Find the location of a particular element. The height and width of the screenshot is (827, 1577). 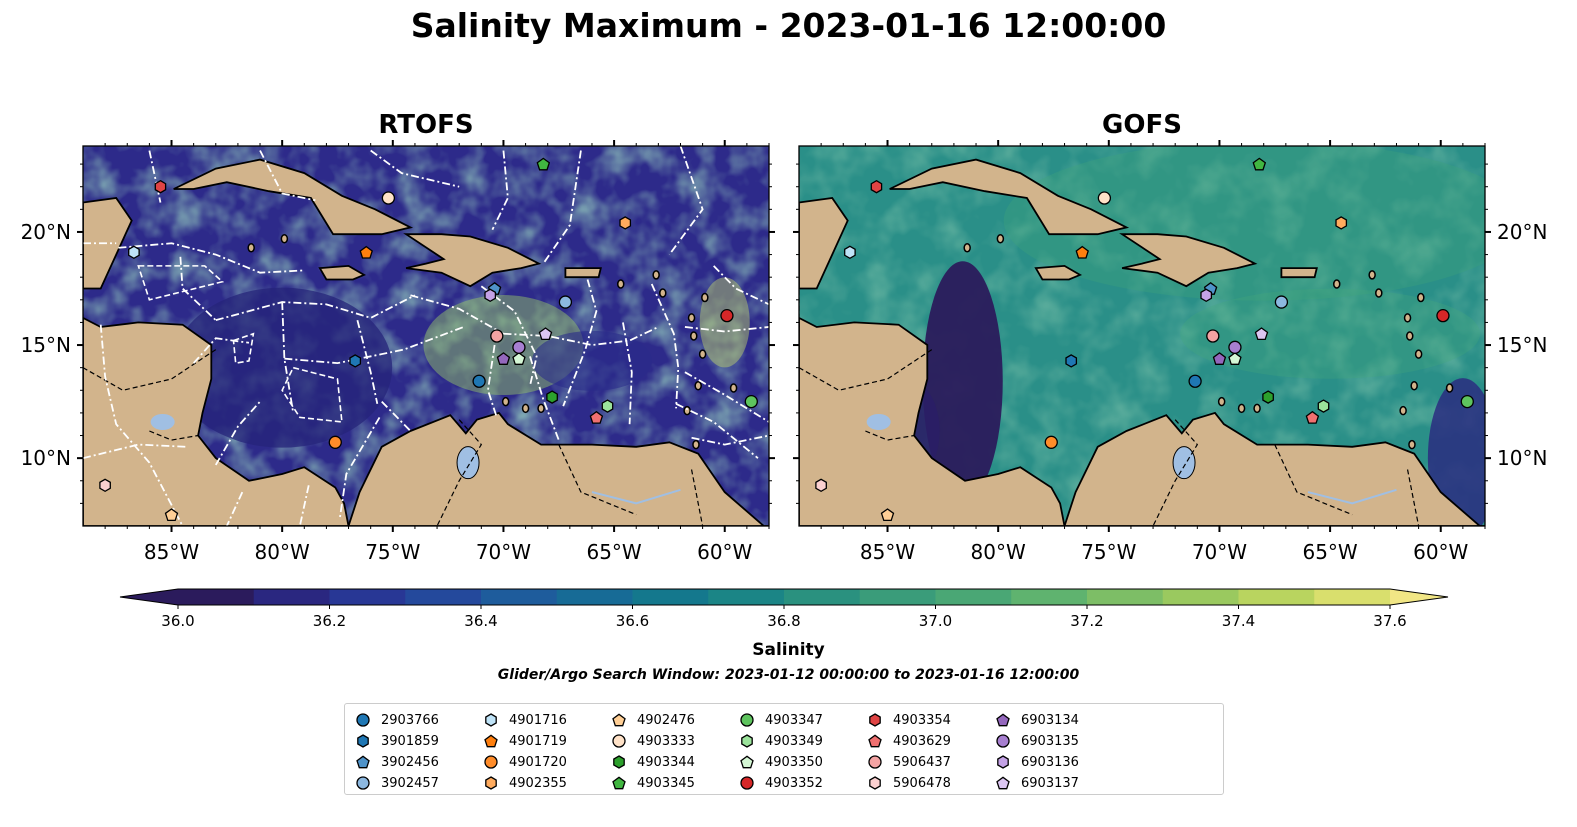

boundary-line is located at coordinates (866, 370).